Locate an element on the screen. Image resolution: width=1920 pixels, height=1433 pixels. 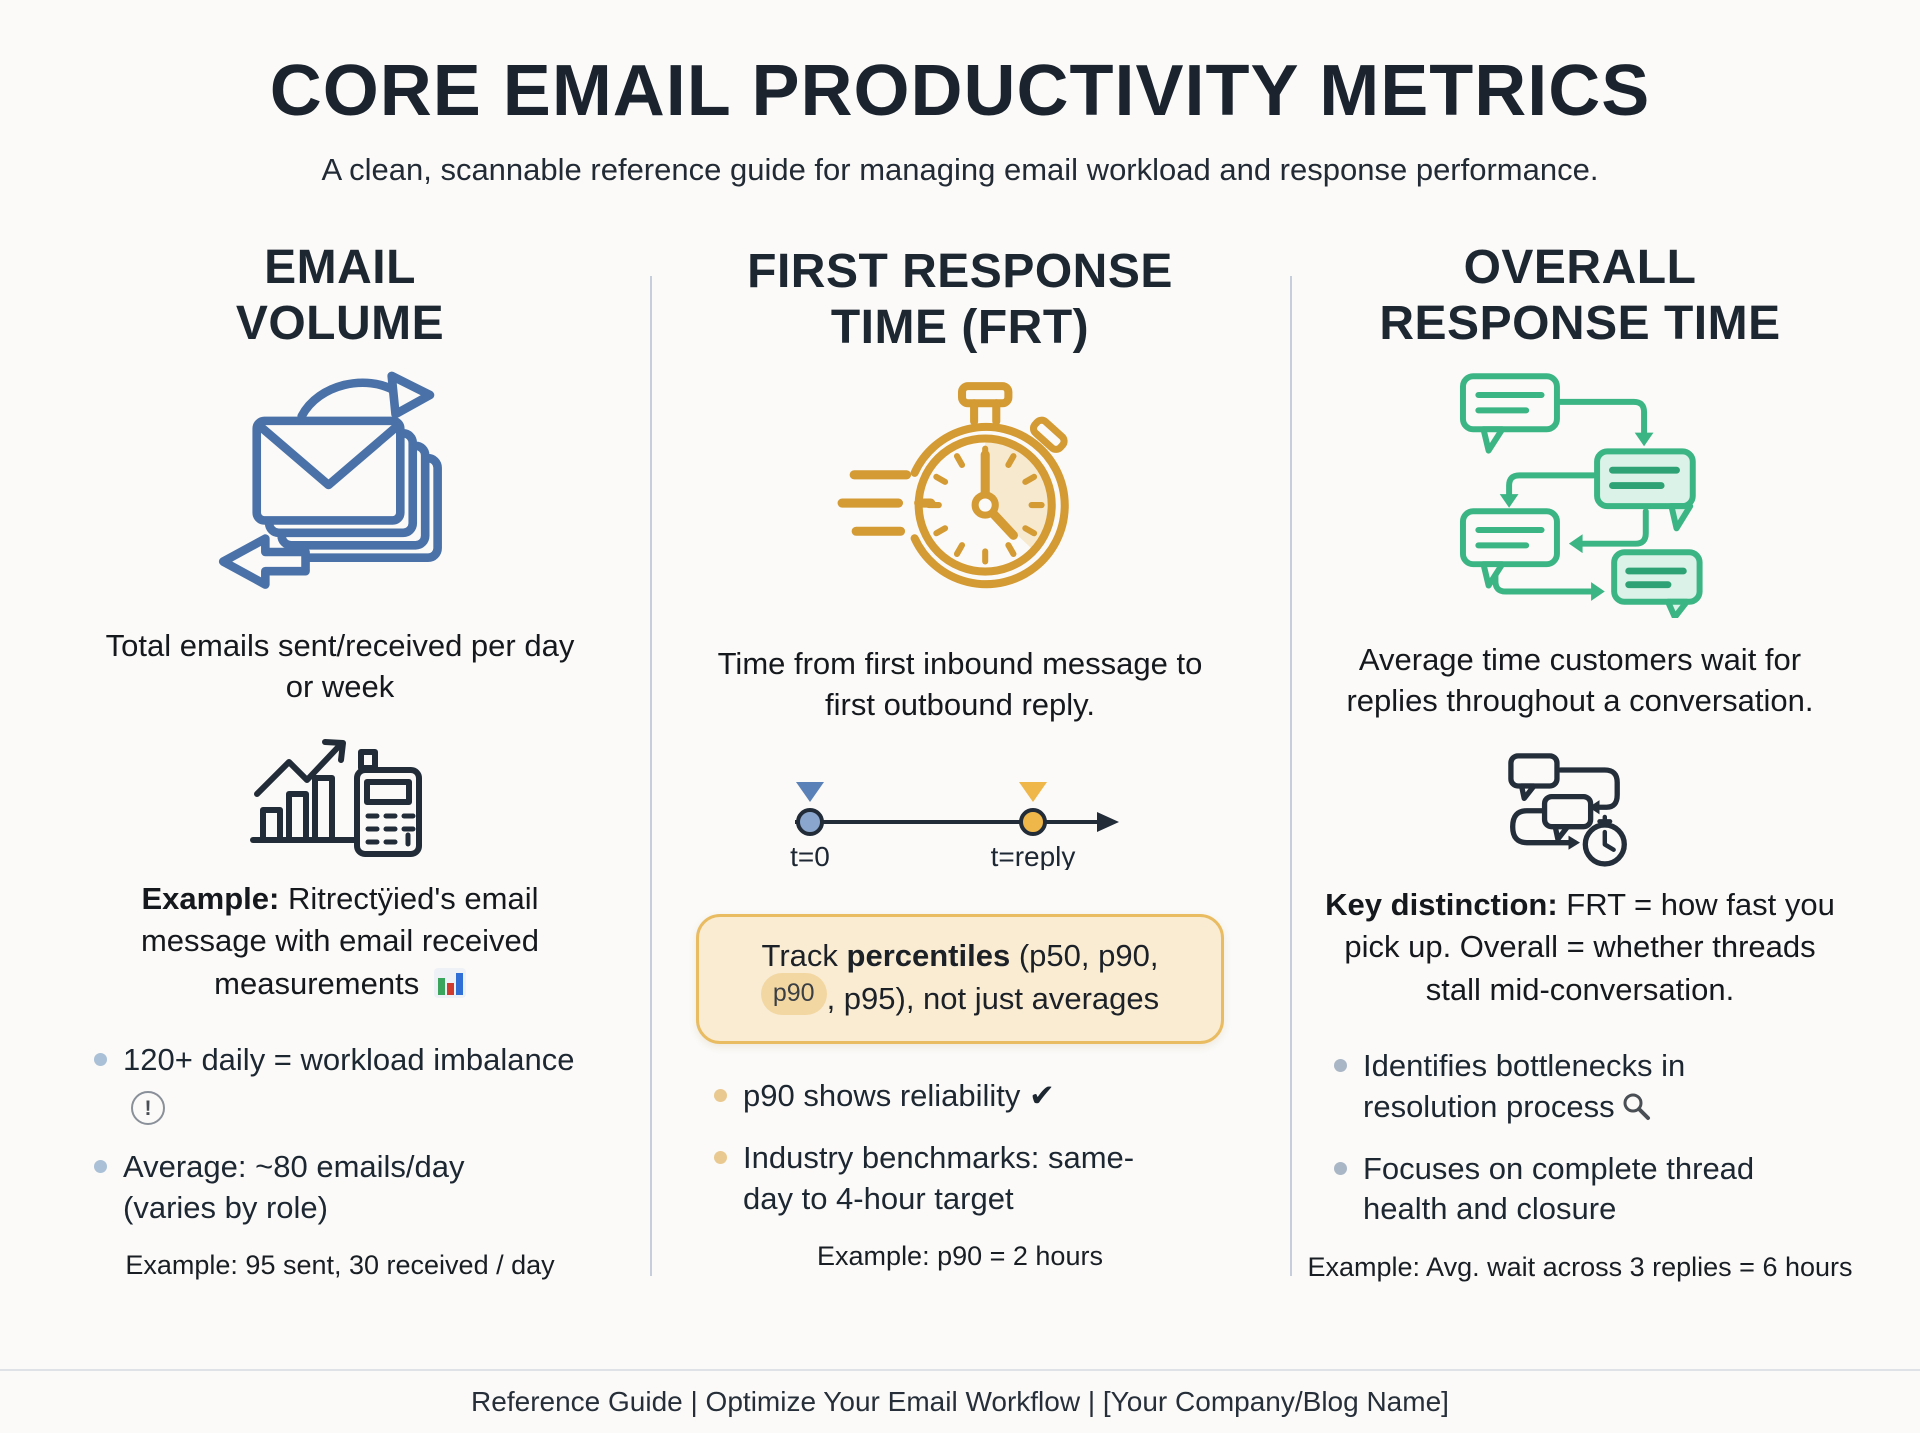
key-distinction-label: Key distinction: is located at coordinates (1441, 905).